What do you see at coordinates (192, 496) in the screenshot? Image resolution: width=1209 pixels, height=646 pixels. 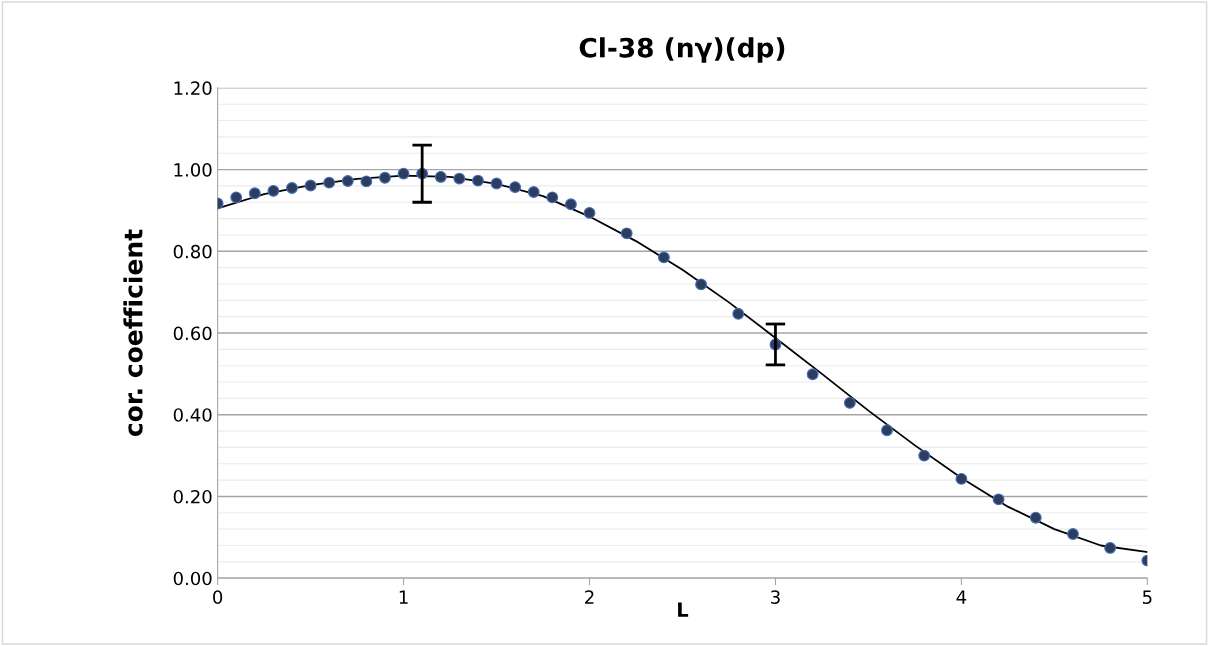 I see `y-tick-label: 0.20` at bounding box center [192, 496].